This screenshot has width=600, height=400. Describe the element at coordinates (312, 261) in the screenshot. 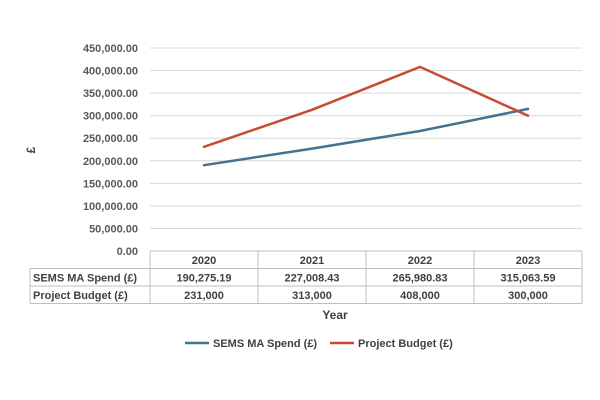

I see `x-tick-label: 2021` at that location.